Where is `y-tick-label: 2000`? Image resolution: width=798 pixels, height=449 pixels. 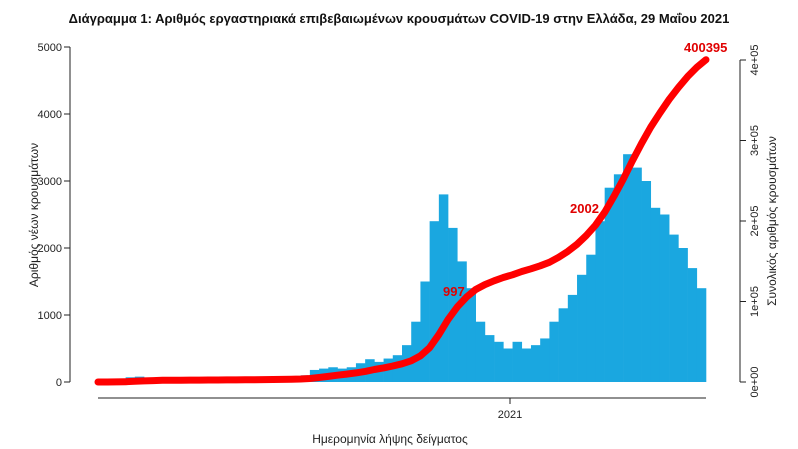 y-tick-label: 2000 is located at coordinates (50, 249).